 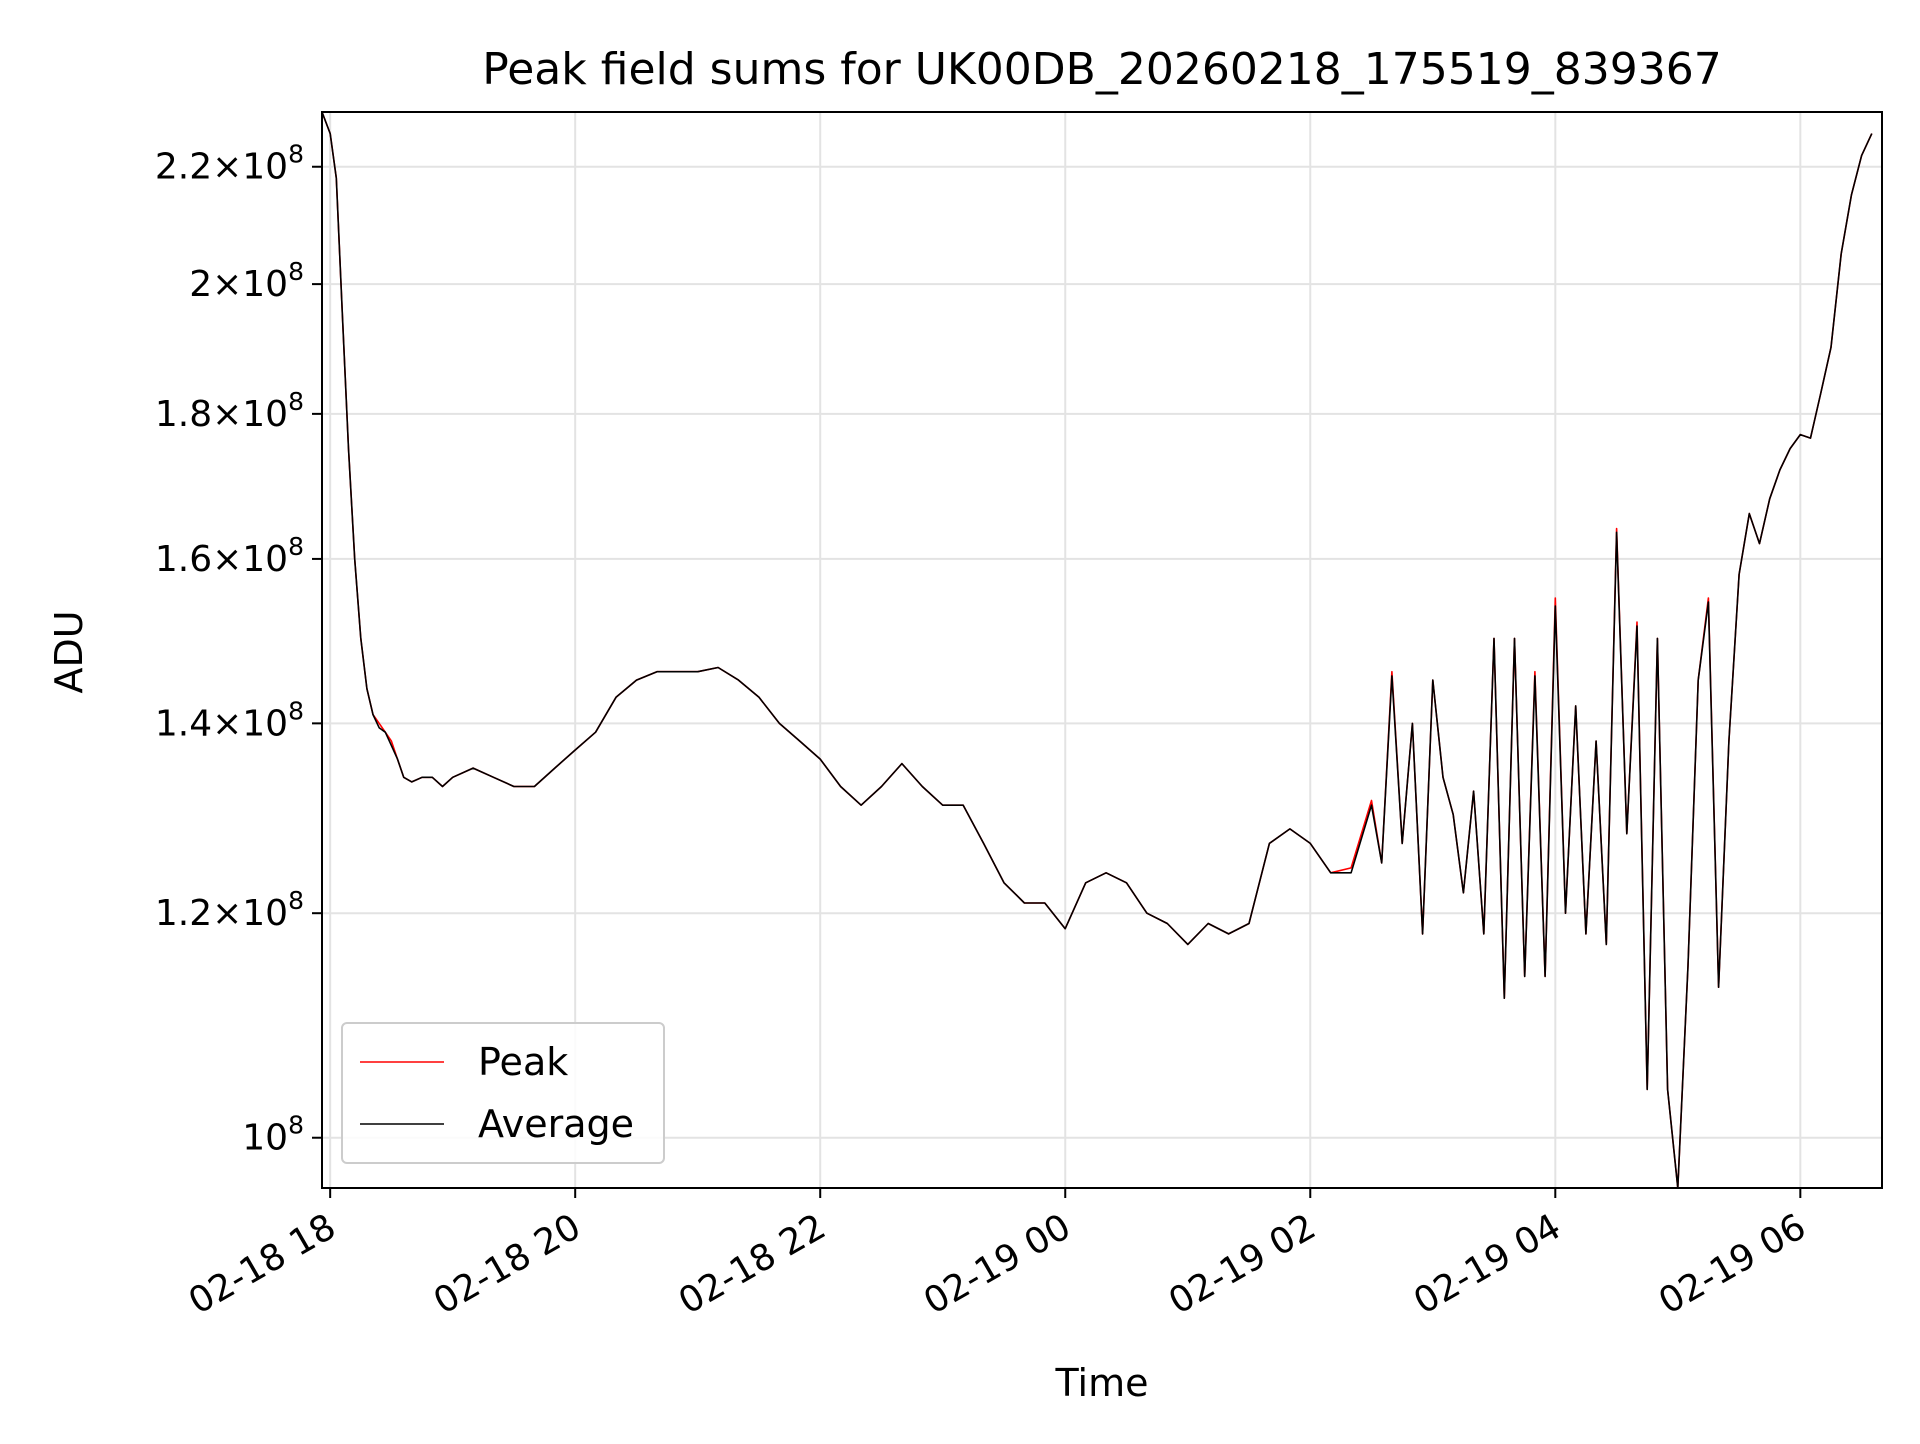 What do you see at coordinates (265, 1138) in the screenshot?
I see `y-tick-base: 10` at bounding box center [265, 1138].